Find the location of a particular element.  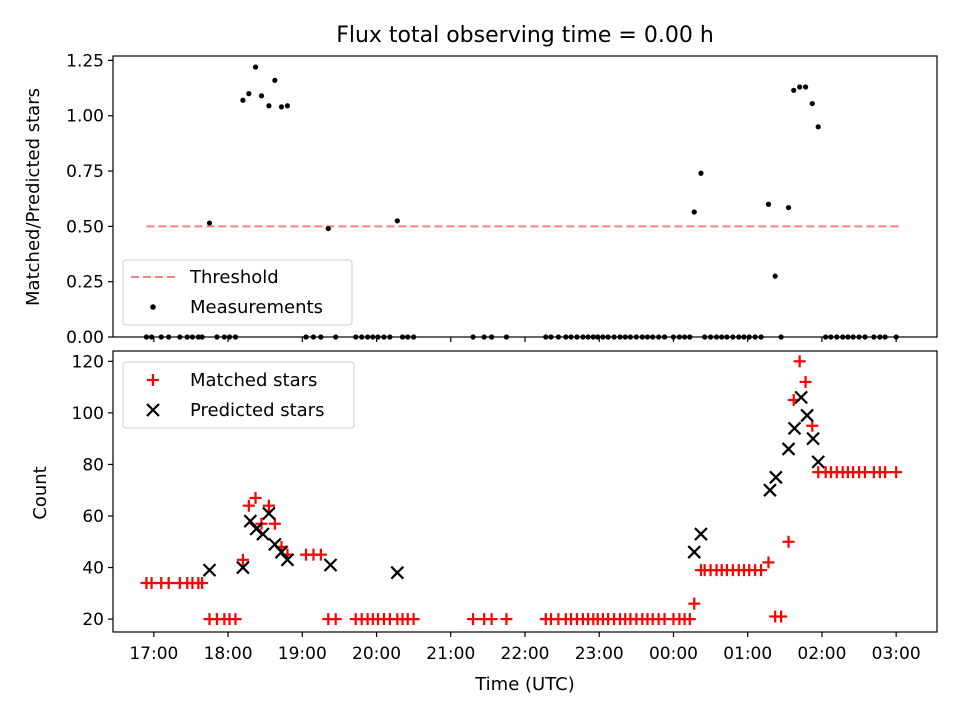

bottom-y-tick-label: 40 is located at coordinates (93, 569).